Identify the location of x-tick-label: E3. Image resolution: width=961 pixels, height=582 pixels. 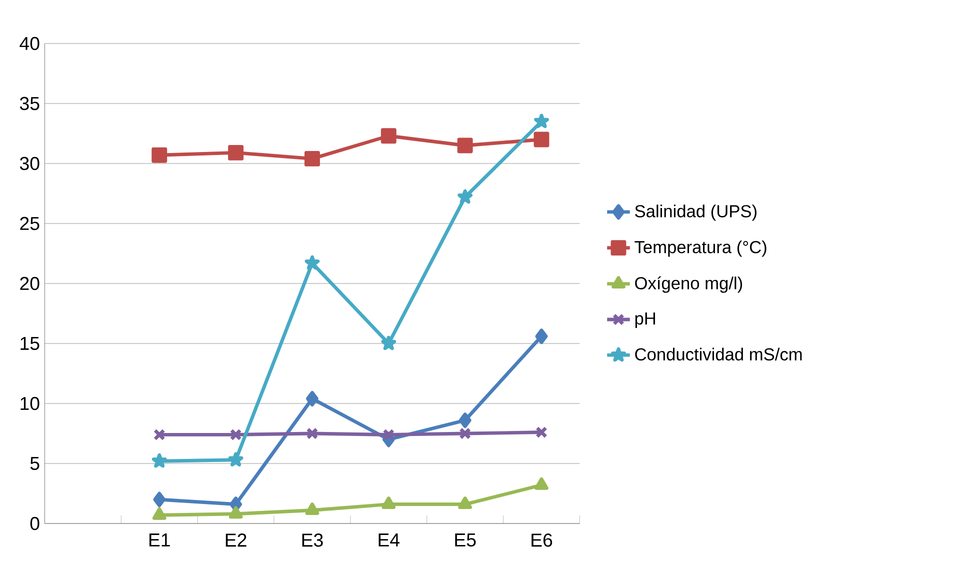
(312, 540).